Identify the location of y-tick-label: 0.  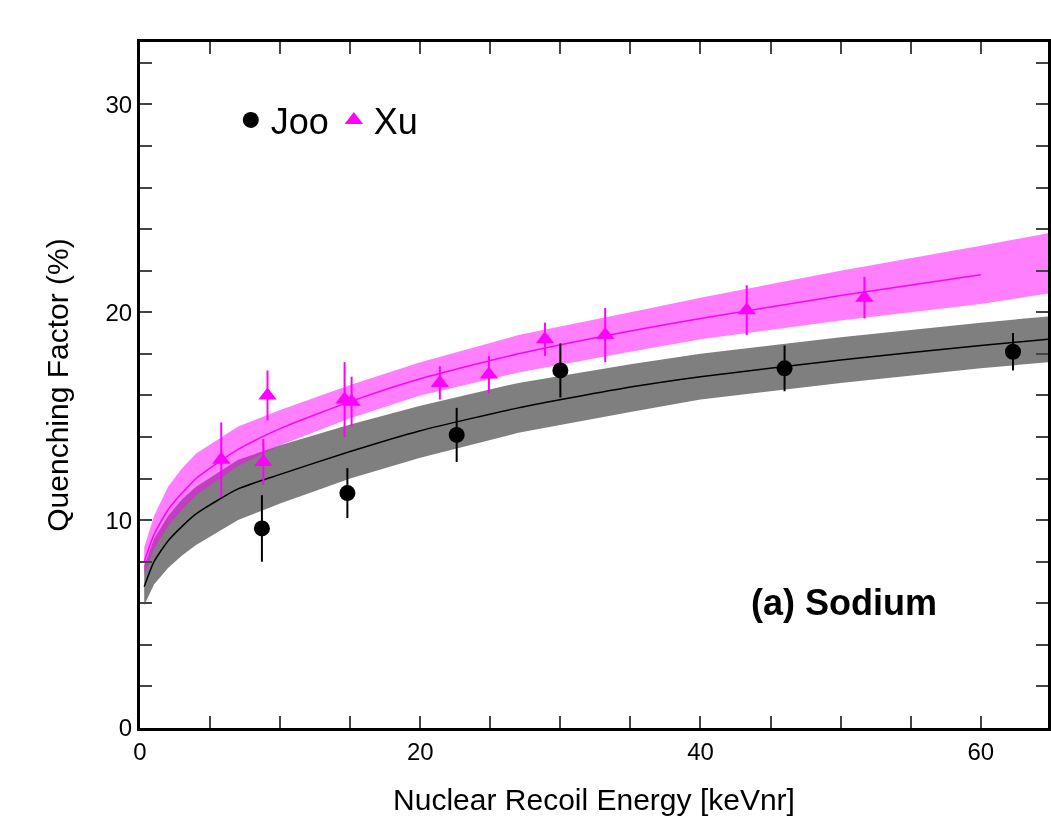
(125, 728).